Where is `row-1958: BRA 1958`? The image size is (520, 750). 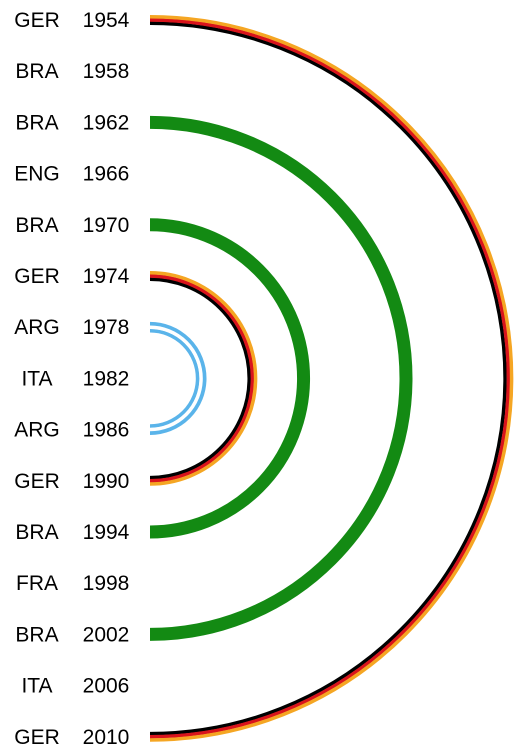 row-1958: BRA 1958 is located at coordinates (72, 71).